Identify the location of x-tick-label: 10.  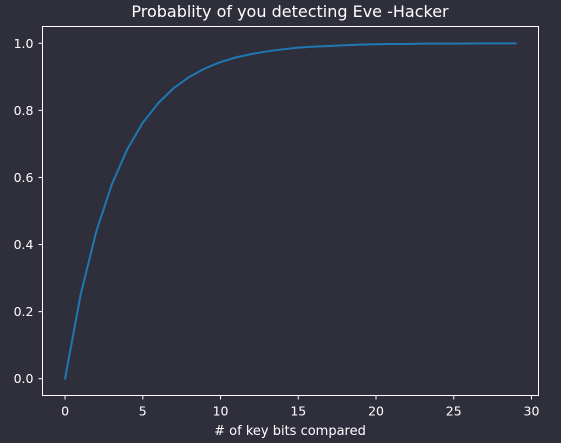
(221, 411).